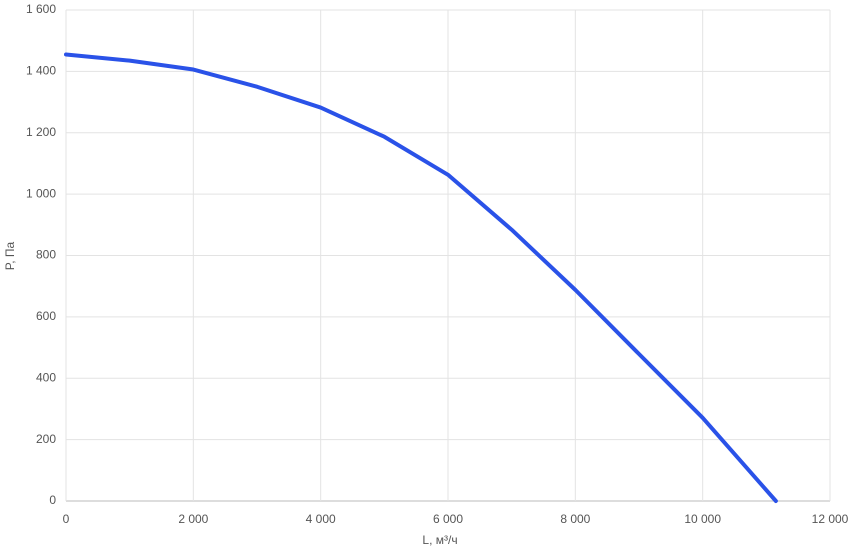  Describe the element at coordinates (193, 519) in the screenshot. I see `x-tick-label: 2 000` at that location.